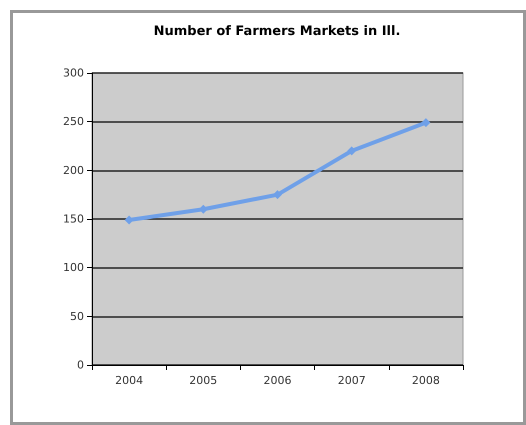 This screenshot has width=526, height=425. Describe the element at coordinates (352, 380) in the screenshot. I see `x-tick-label: 2007` at that location.